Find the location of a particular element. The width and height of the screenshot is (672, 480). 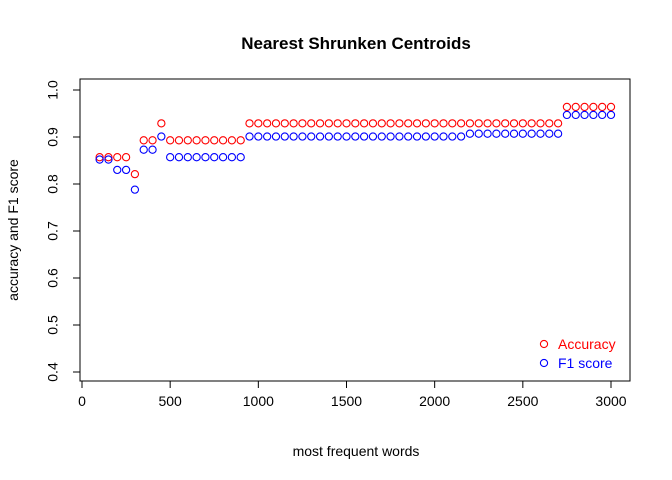

legend-label: Accuracy is located at coordinates (587, 344).